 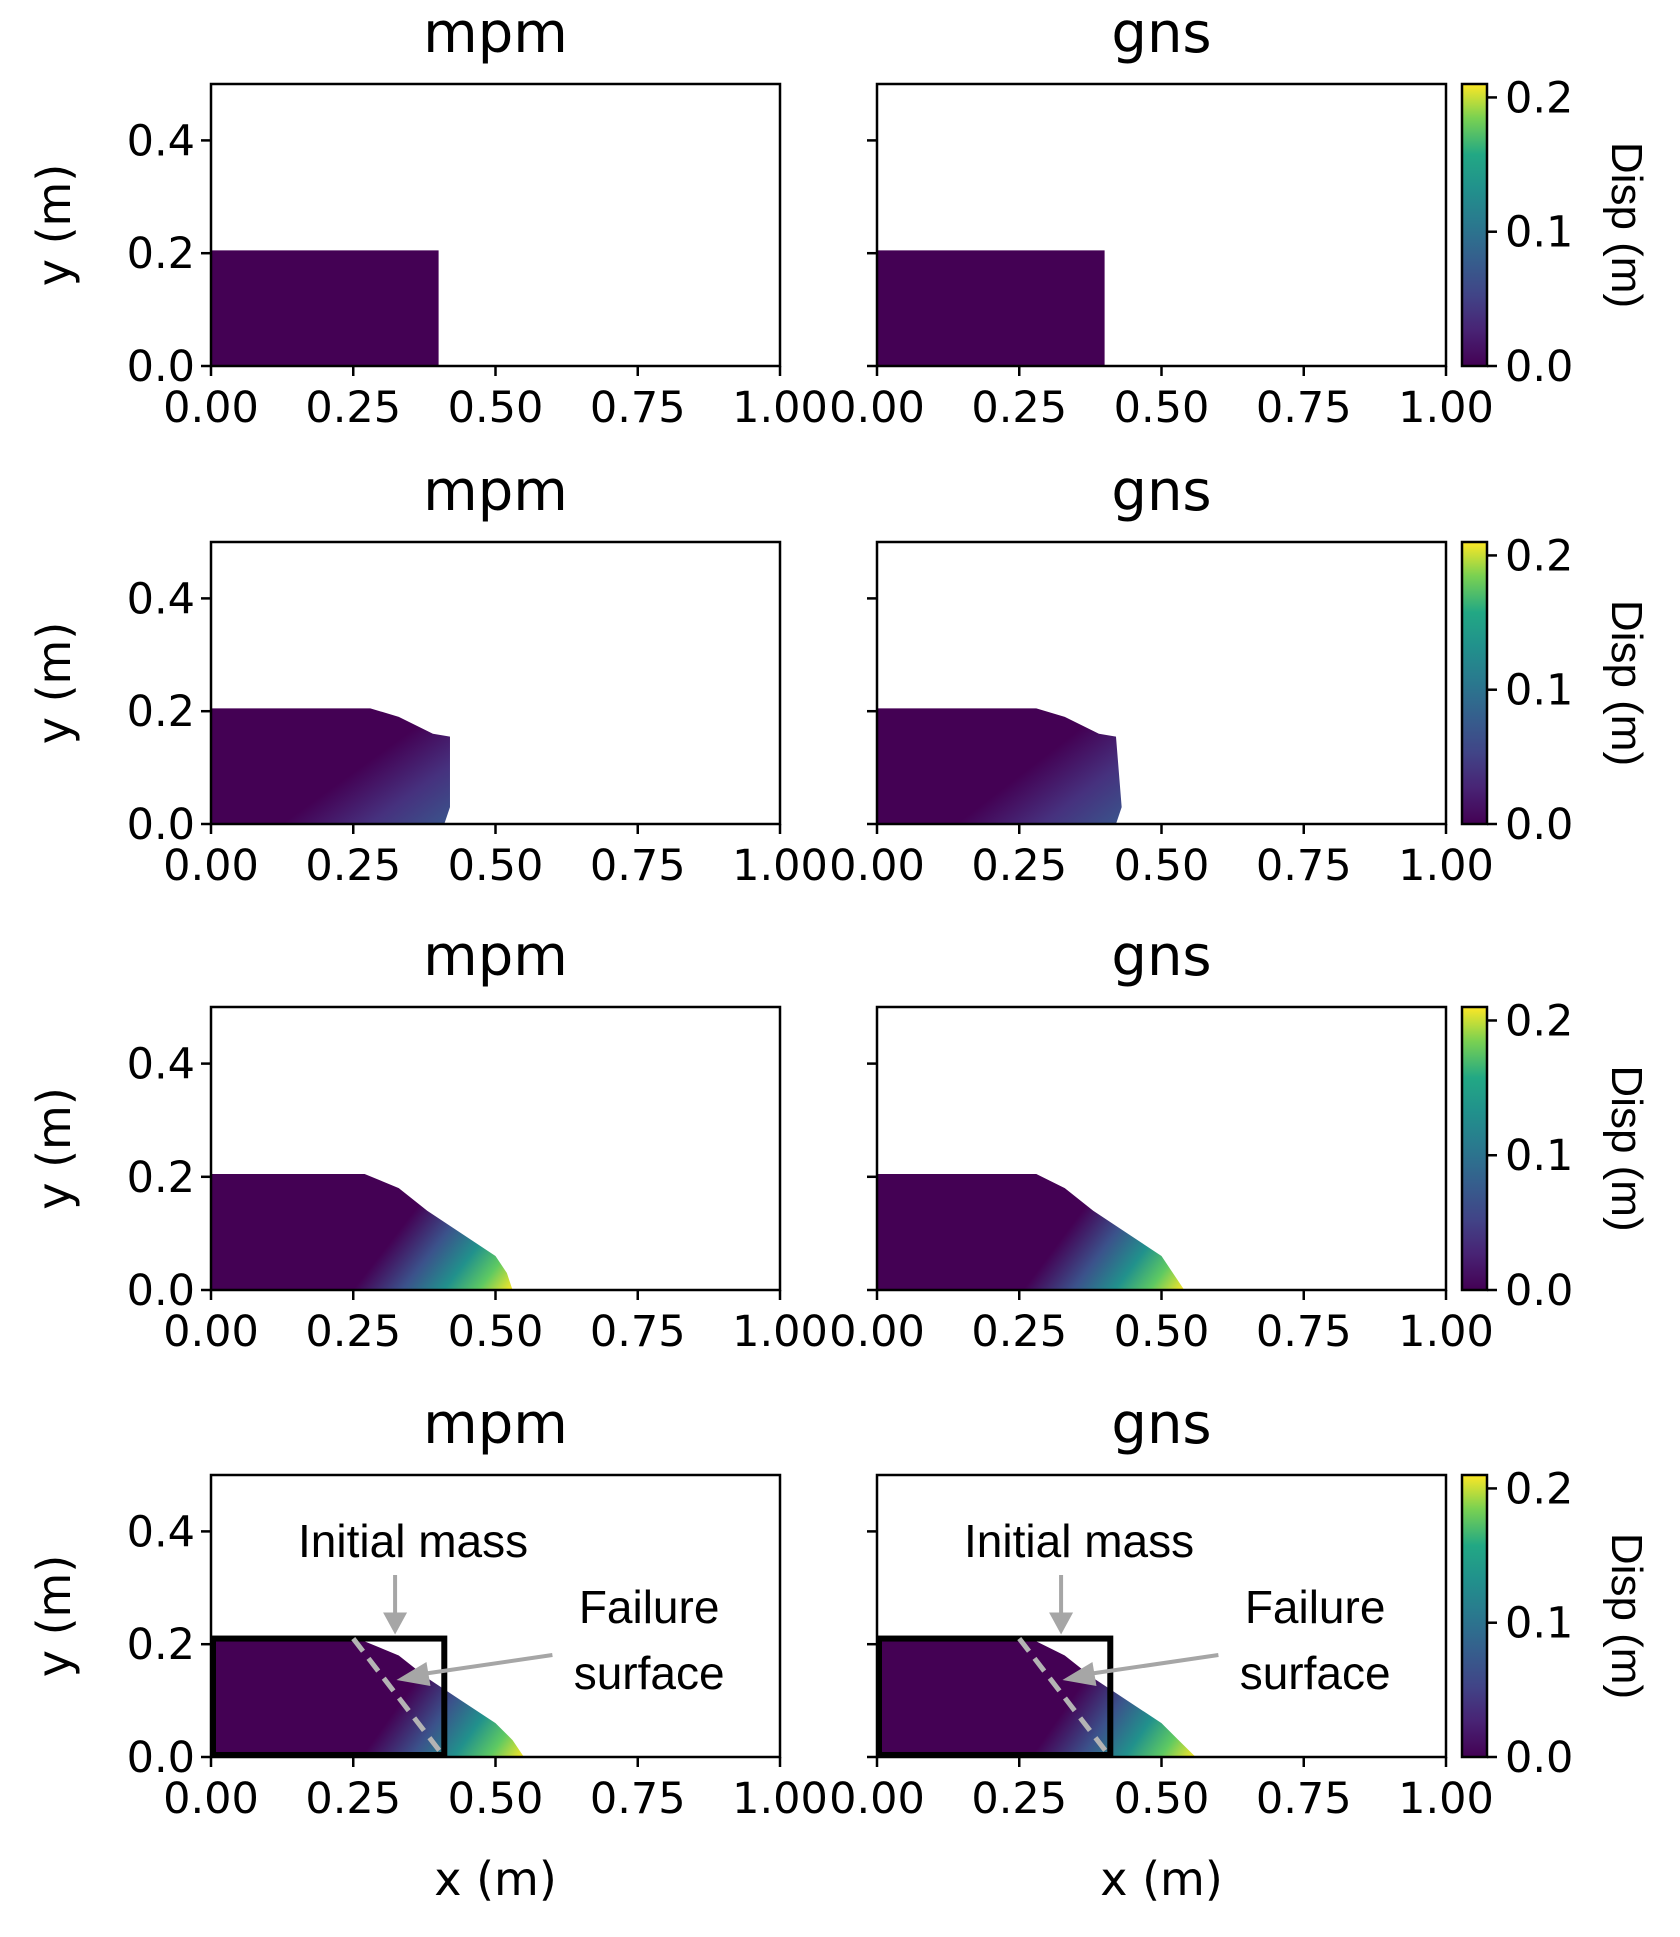 What do you see at coordinates (427, 675) in the screenshot?
I see `panel-r2-mpm: 0.00 0.25 0.50 0.75 1.00 0.0 0.2 0.4 mpm y (m)` at bounding box center [427, 675].